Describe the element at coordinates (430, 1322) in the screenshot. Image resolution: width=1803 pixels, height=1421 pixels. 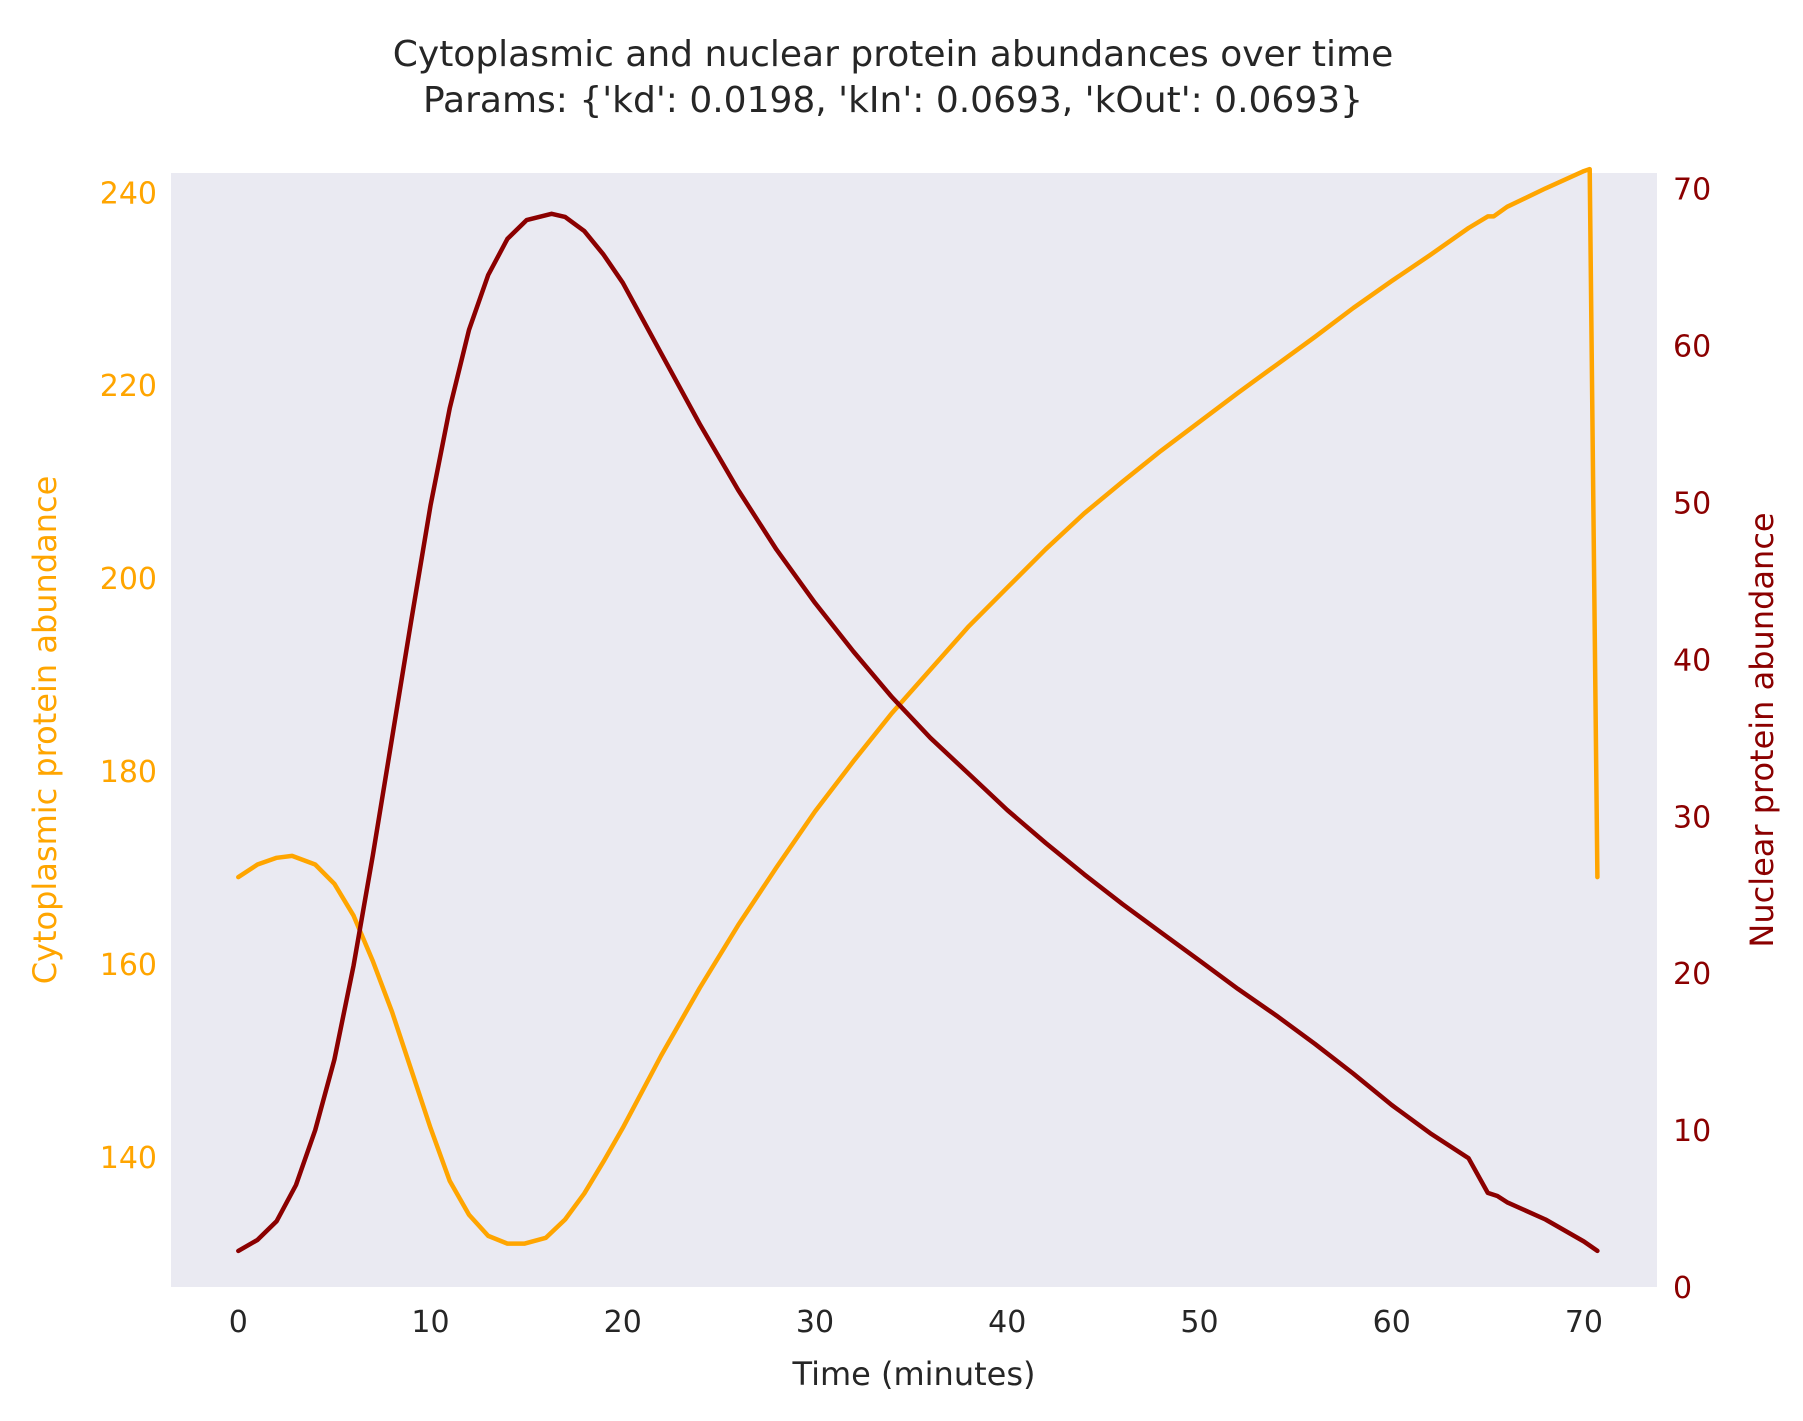
I see `x-tick-label: 10` at that location.